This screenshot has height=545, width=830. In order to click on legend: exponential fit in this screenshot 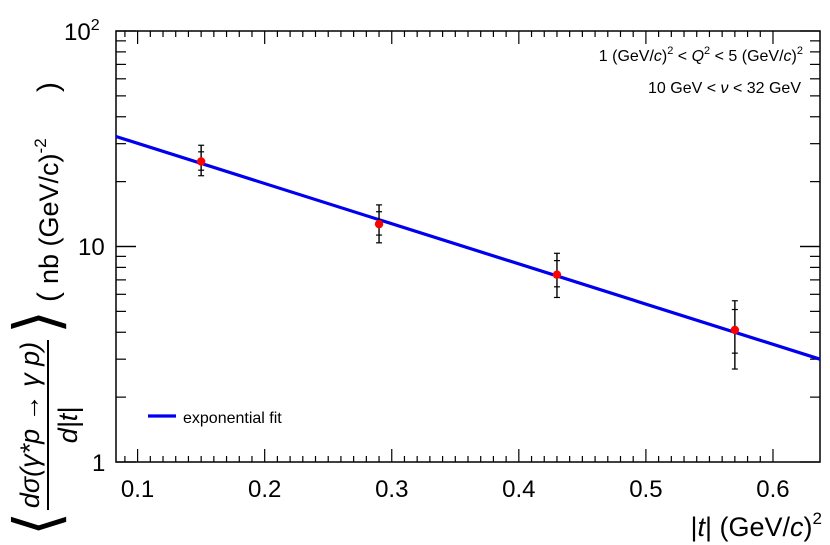, I will do `click(215, 418)`.